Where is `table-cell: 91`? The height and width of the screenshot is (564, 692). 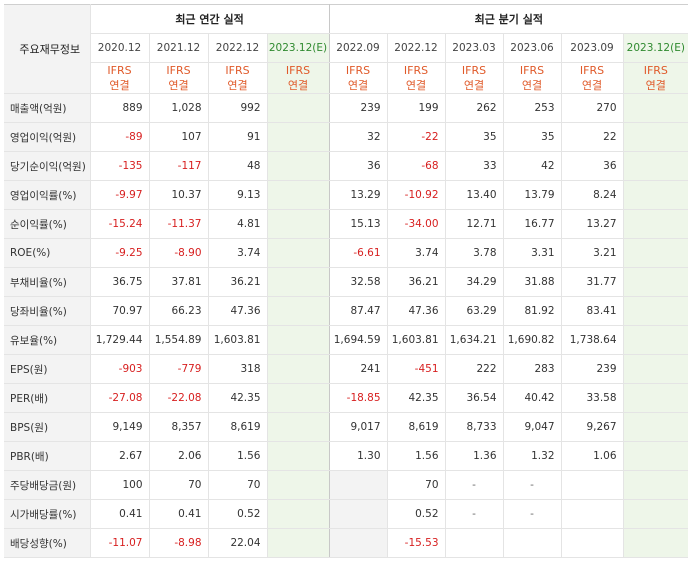
table-cell: 91 is located at coordinates (237, 137).